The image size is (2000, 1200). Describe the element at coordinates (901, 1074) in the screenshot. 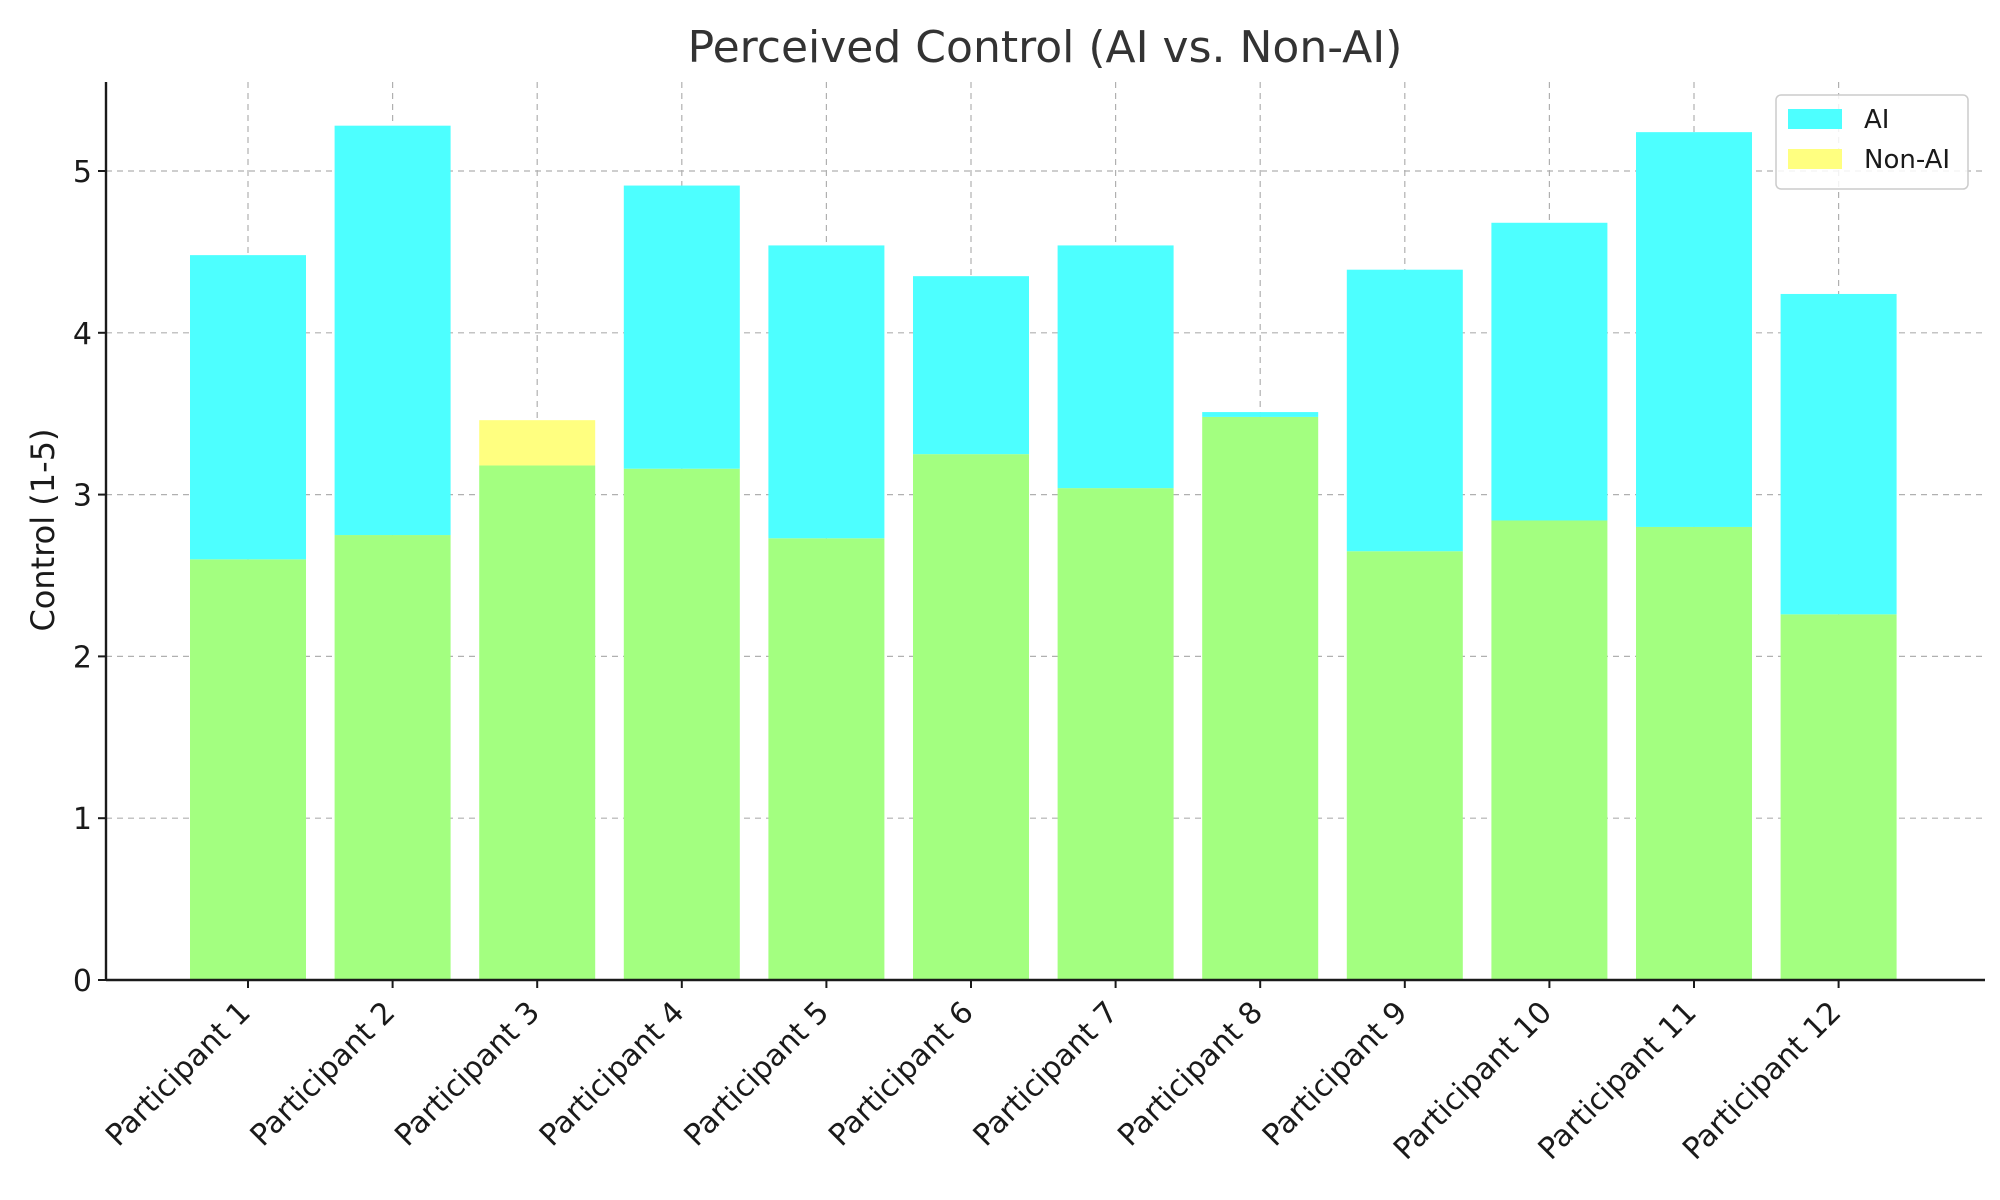

I see `x-tick-label: Participant 6` at that location.